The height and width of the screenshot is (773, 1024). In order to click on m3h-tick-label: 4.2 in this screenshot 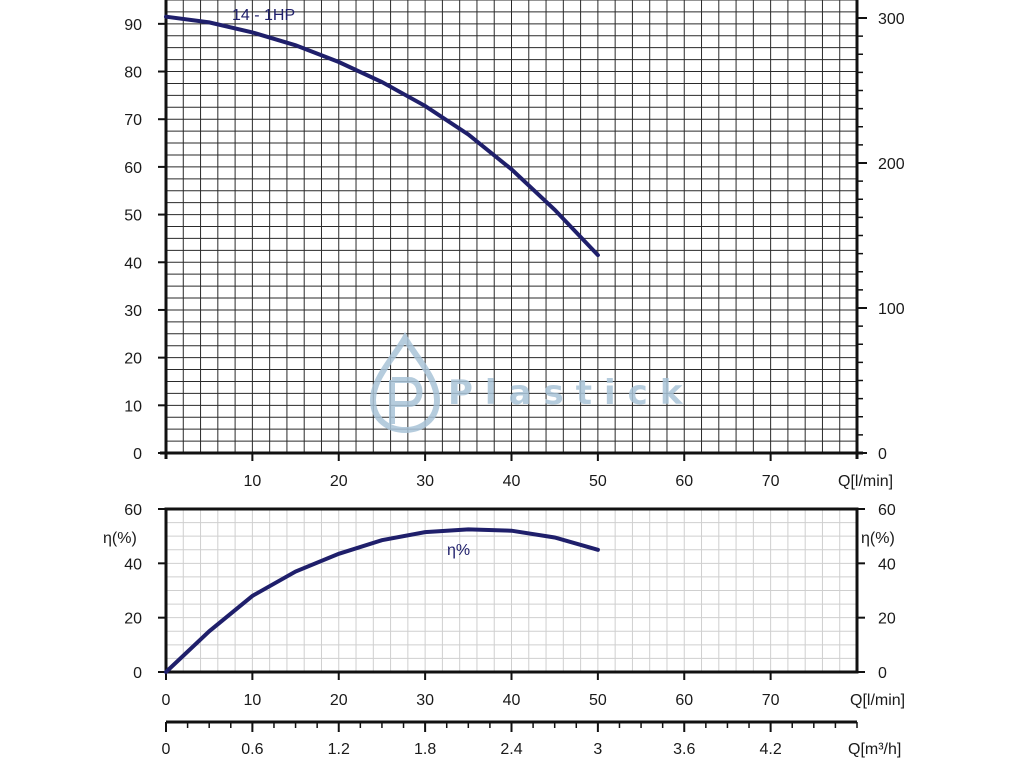, I will do `click(771, 749)`.